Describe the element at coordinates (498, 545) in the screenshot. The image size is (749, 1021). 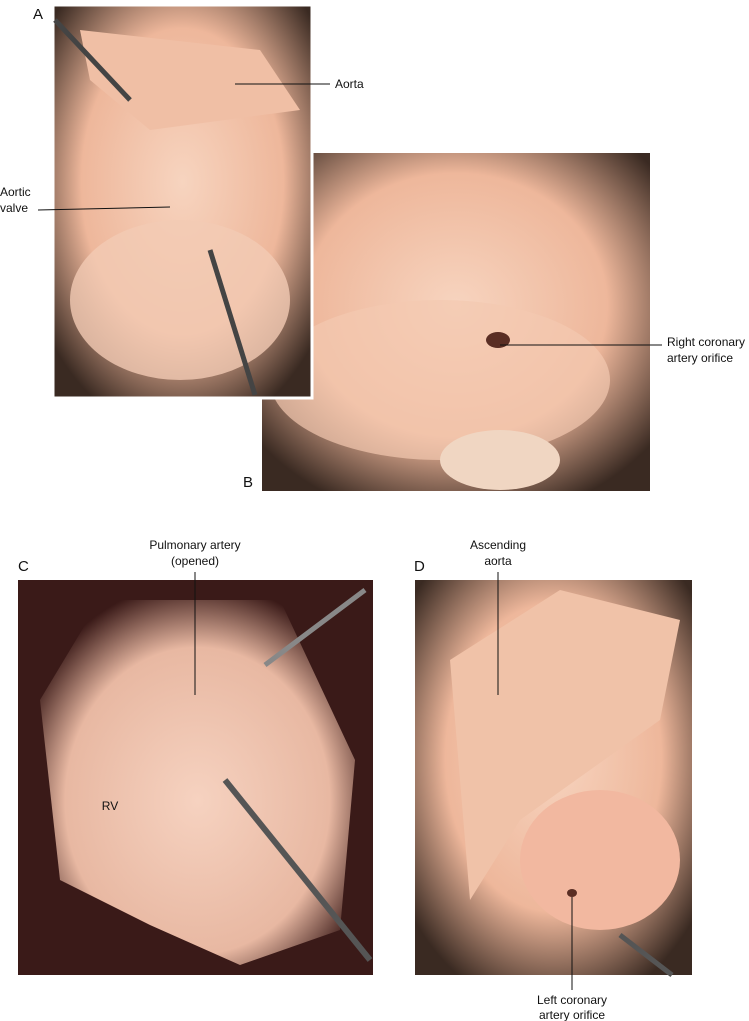
I see `label: Ascending` at that location.